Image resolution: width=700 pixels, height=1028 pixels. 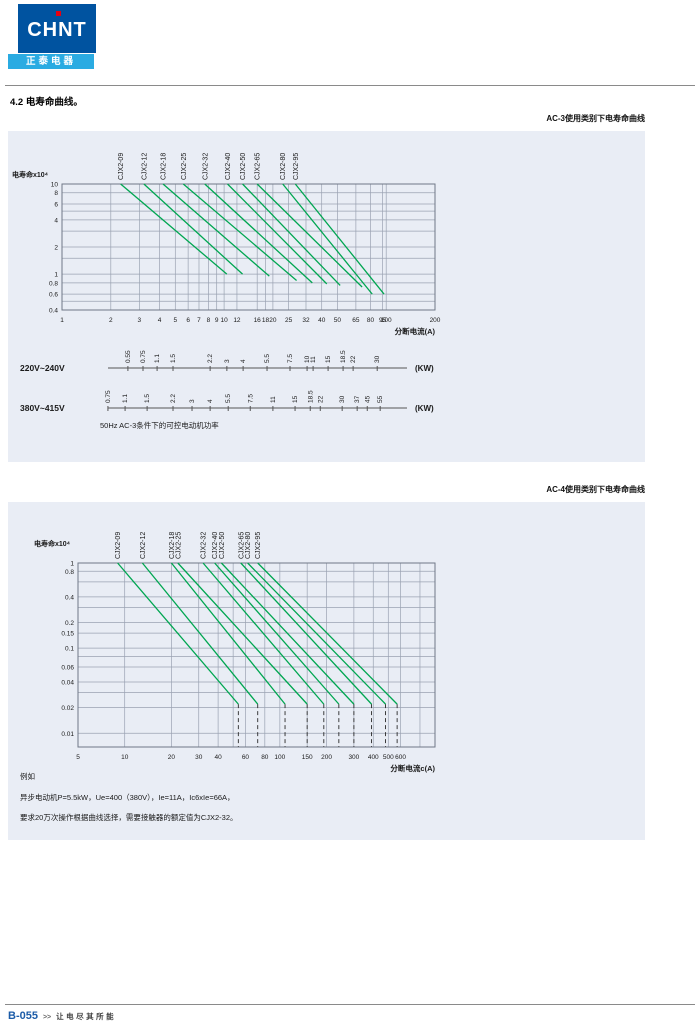 What do you see at coordinates (56, 193) in the screenshot?
I see `y-tick-label: 8` at bounding box center [56, 193].